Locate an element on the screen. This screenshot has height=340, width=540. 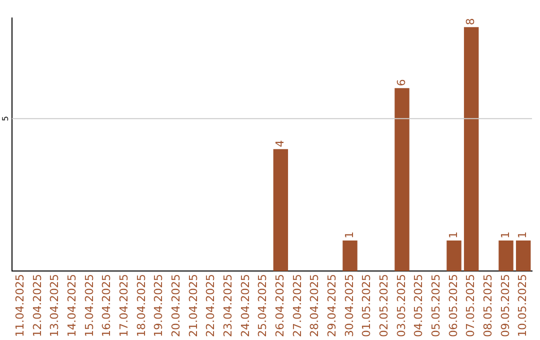
x-tick-label: 21.04.2025 is located at coordinates (193, 306).